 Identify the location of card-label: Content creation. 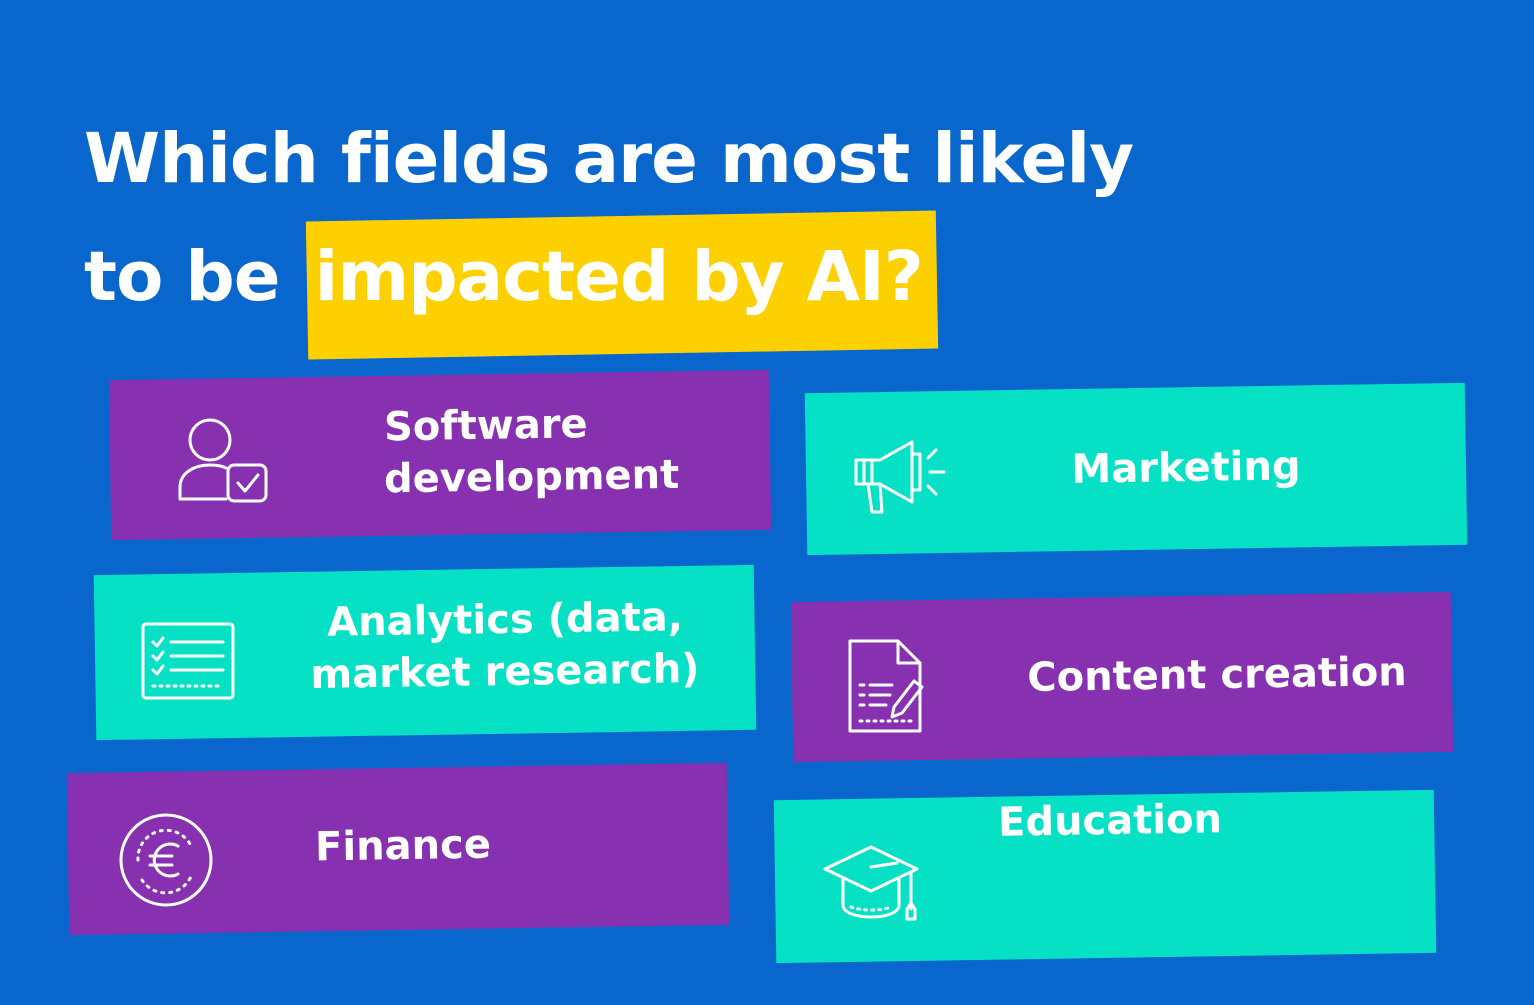
(1217, 675).